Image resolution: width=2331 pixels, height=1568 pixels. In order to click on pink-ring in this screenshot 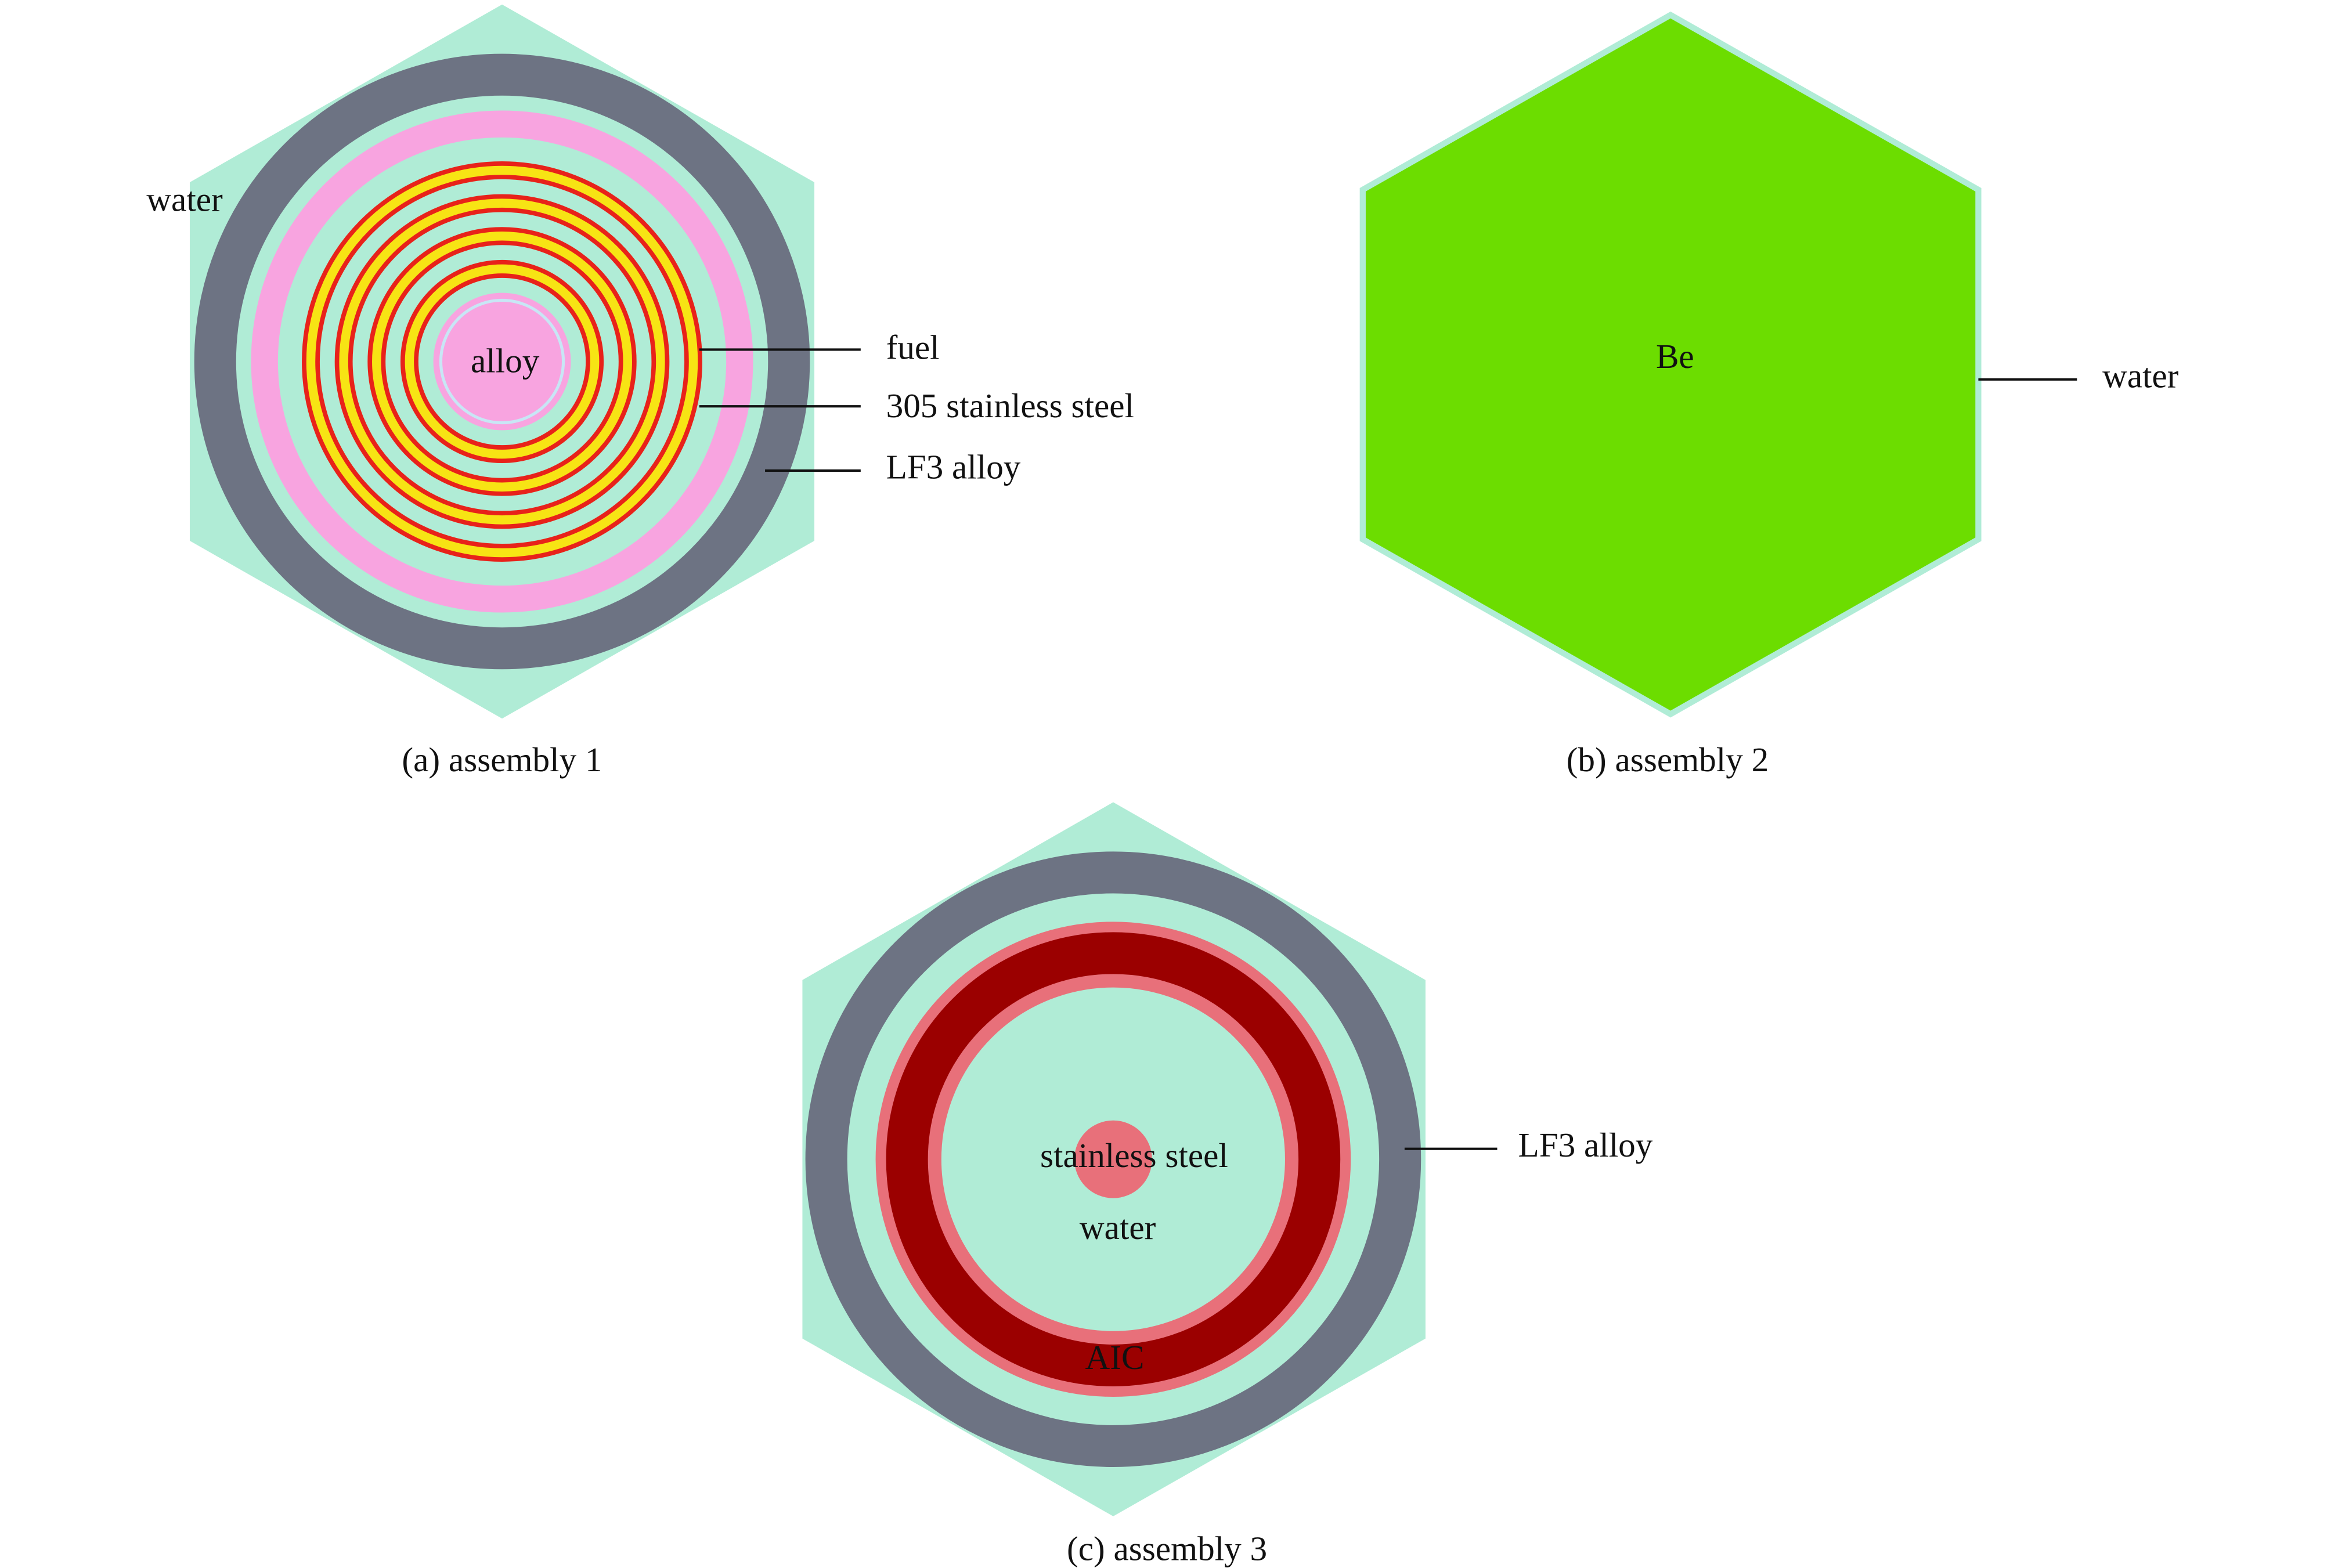, I will do `click(502, 361)`.